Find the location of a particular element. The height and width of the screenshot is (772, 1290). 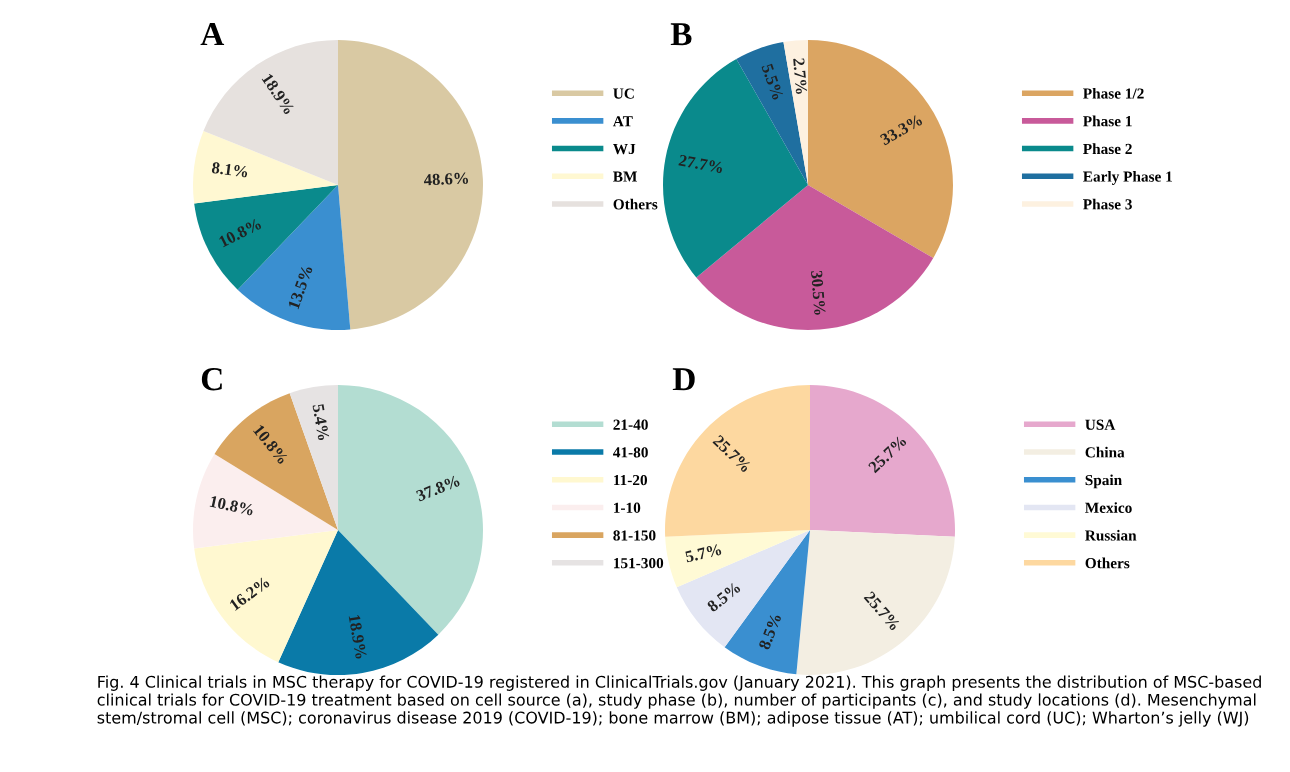

legend-label: Phase 1/2 is located at coordinates (1113, 93).